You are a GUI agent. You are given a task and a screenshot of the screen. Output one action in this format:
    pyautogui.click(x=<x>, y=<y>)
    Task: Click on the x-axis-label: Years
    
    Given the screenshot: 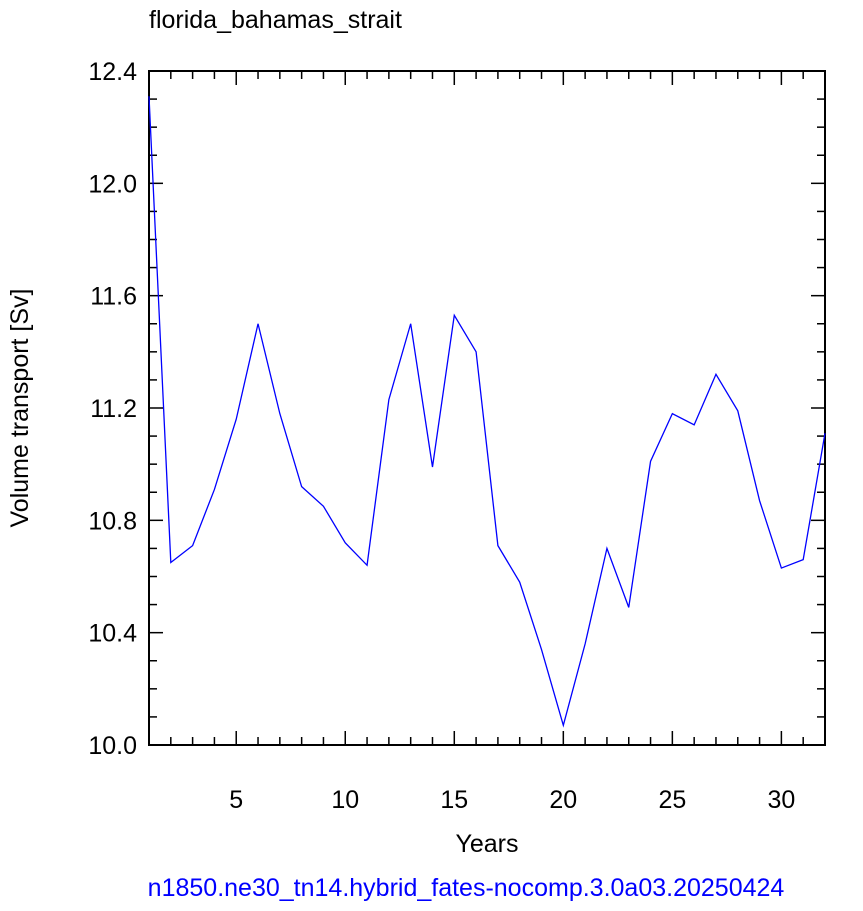 What is the action you would take?
    pyautogui.click(x=486, y=844)
    